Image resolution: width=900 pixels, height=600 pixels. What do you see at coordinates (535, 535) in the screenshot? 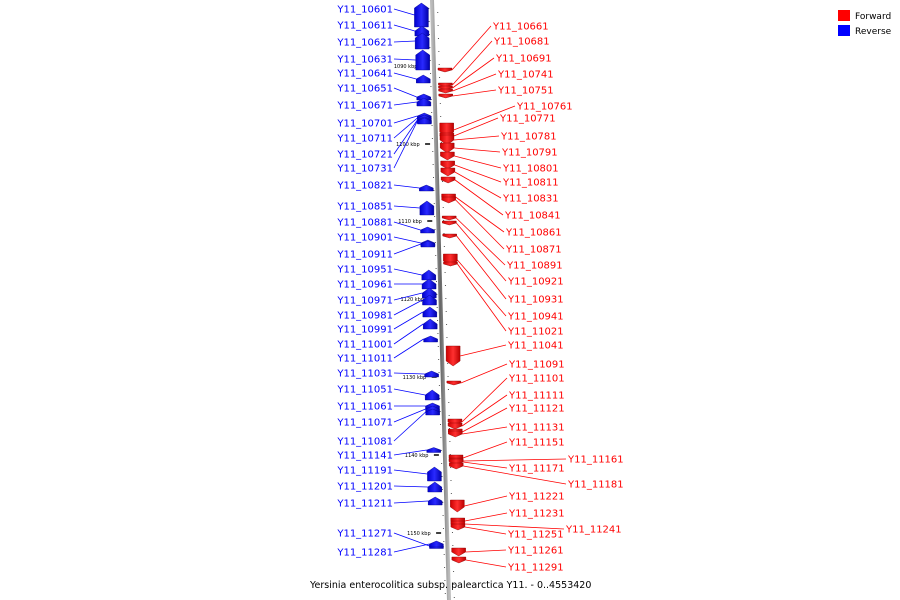
I see `forward-gene-label: Y11_11251` at bounding box center [535, 535].